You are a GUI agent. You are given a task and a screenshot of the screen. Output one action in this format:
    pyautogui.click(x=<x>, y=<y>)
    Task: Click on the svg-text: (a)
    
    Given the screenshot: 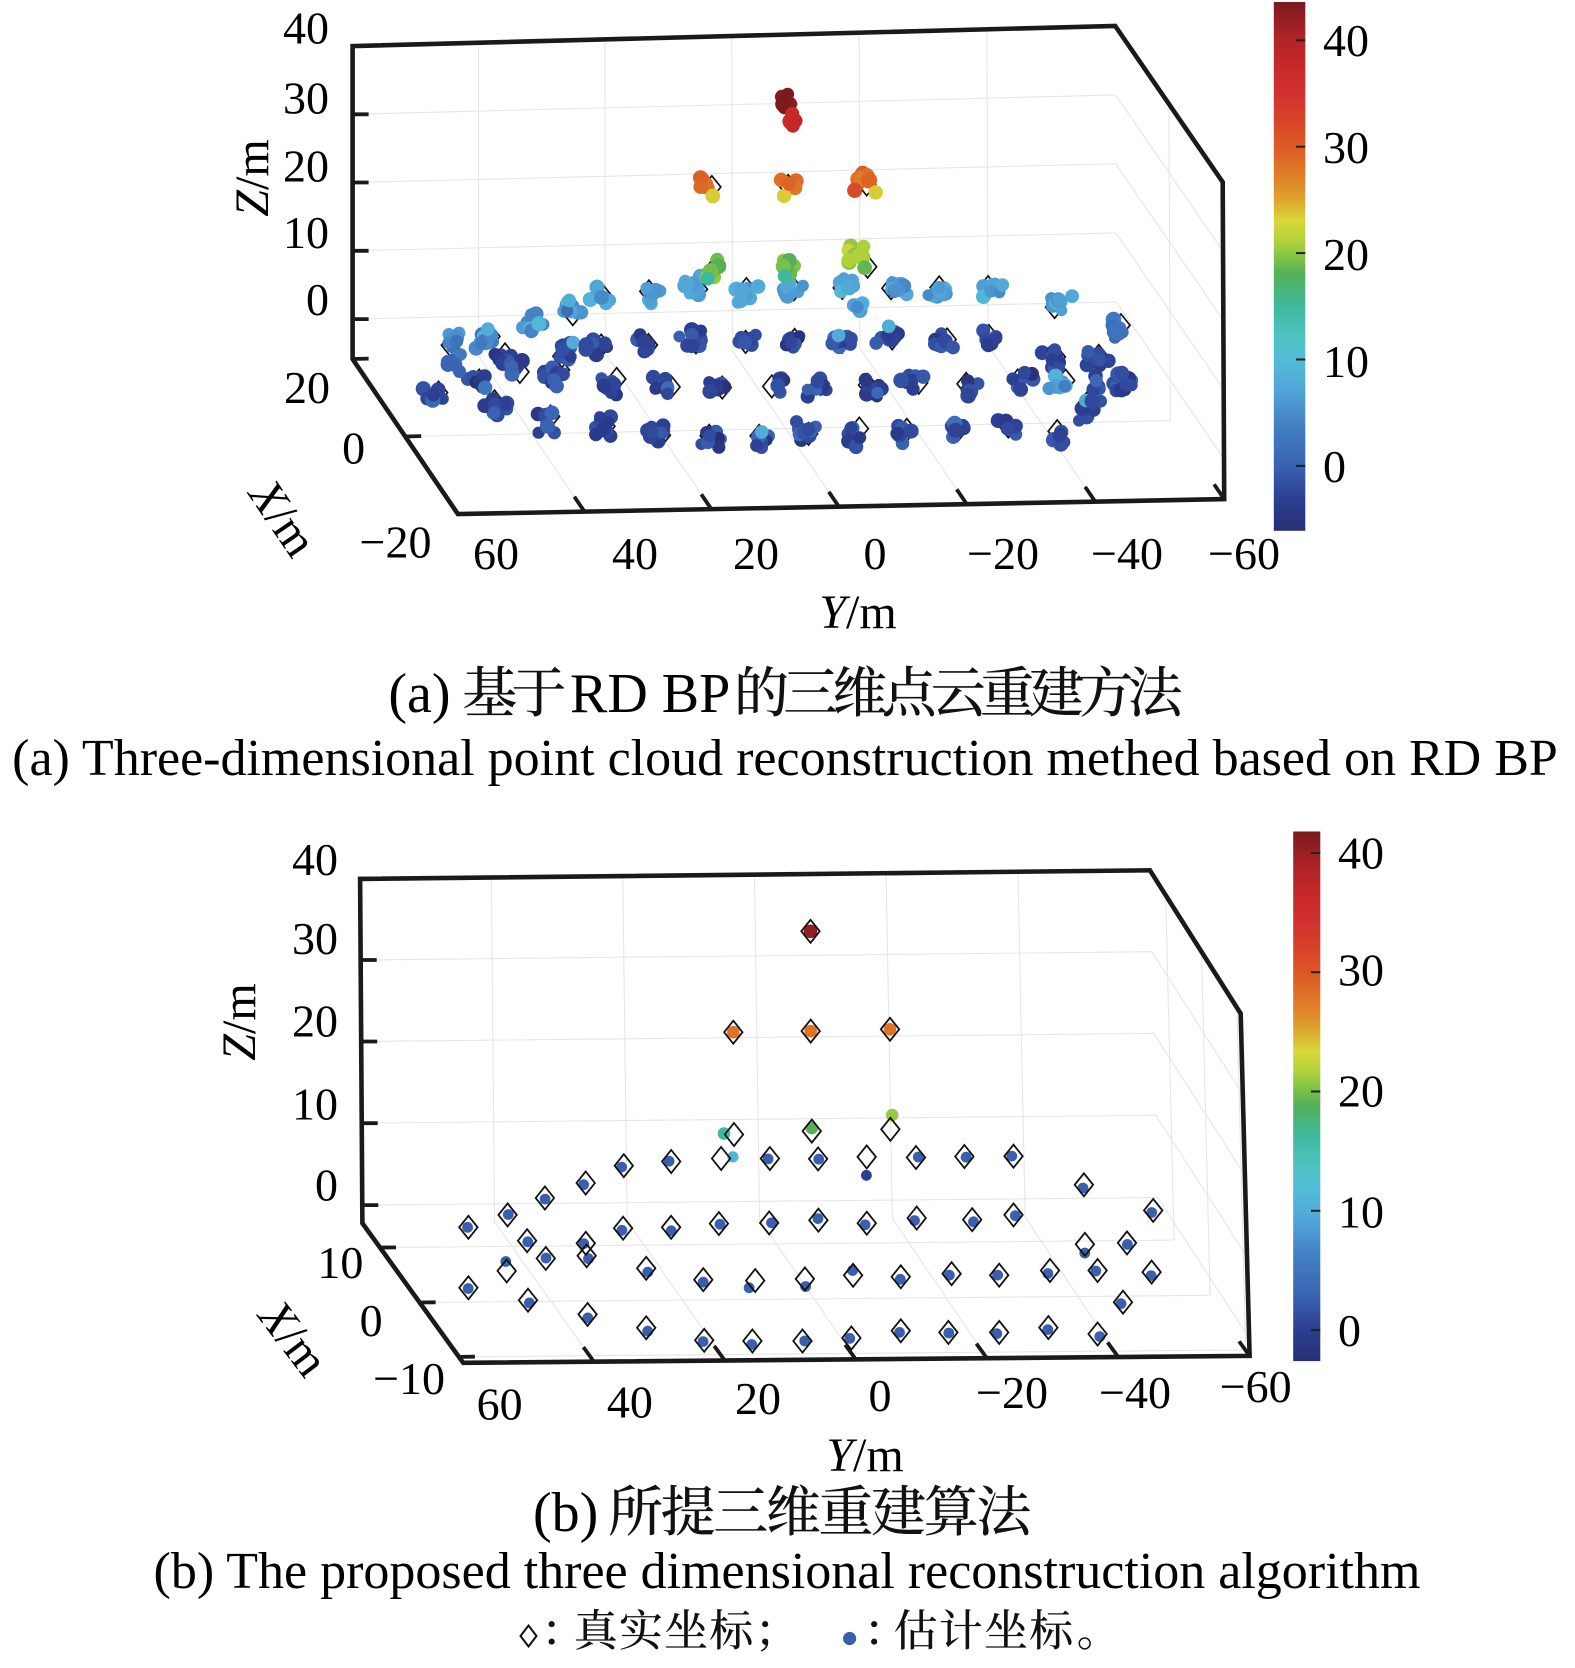 What is the action you would take?
    pyautogui.click(x=419, y=694)
    